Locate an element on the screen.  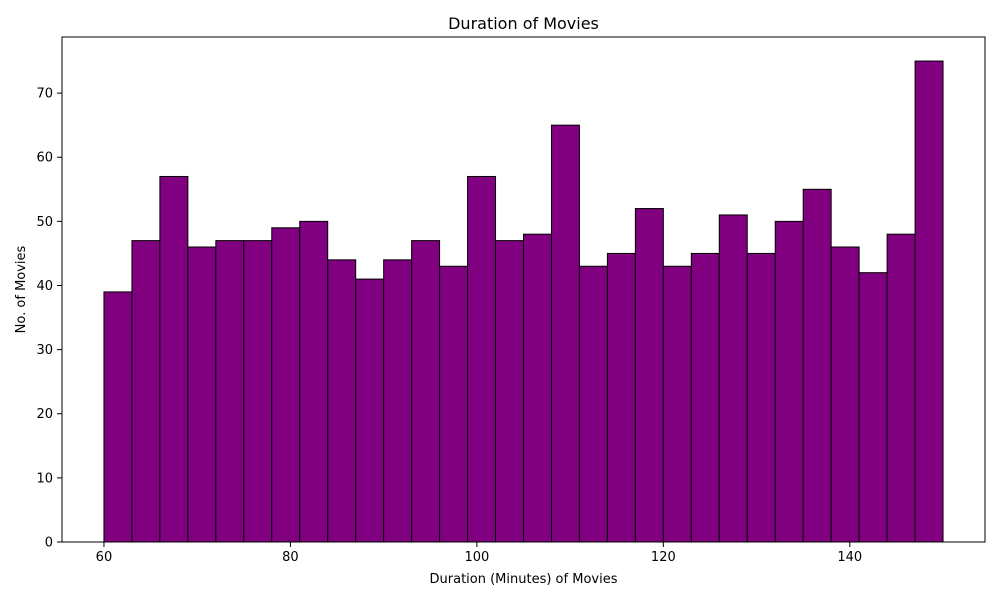
y-tick-label: 30 is located at coordinates (44, 350).